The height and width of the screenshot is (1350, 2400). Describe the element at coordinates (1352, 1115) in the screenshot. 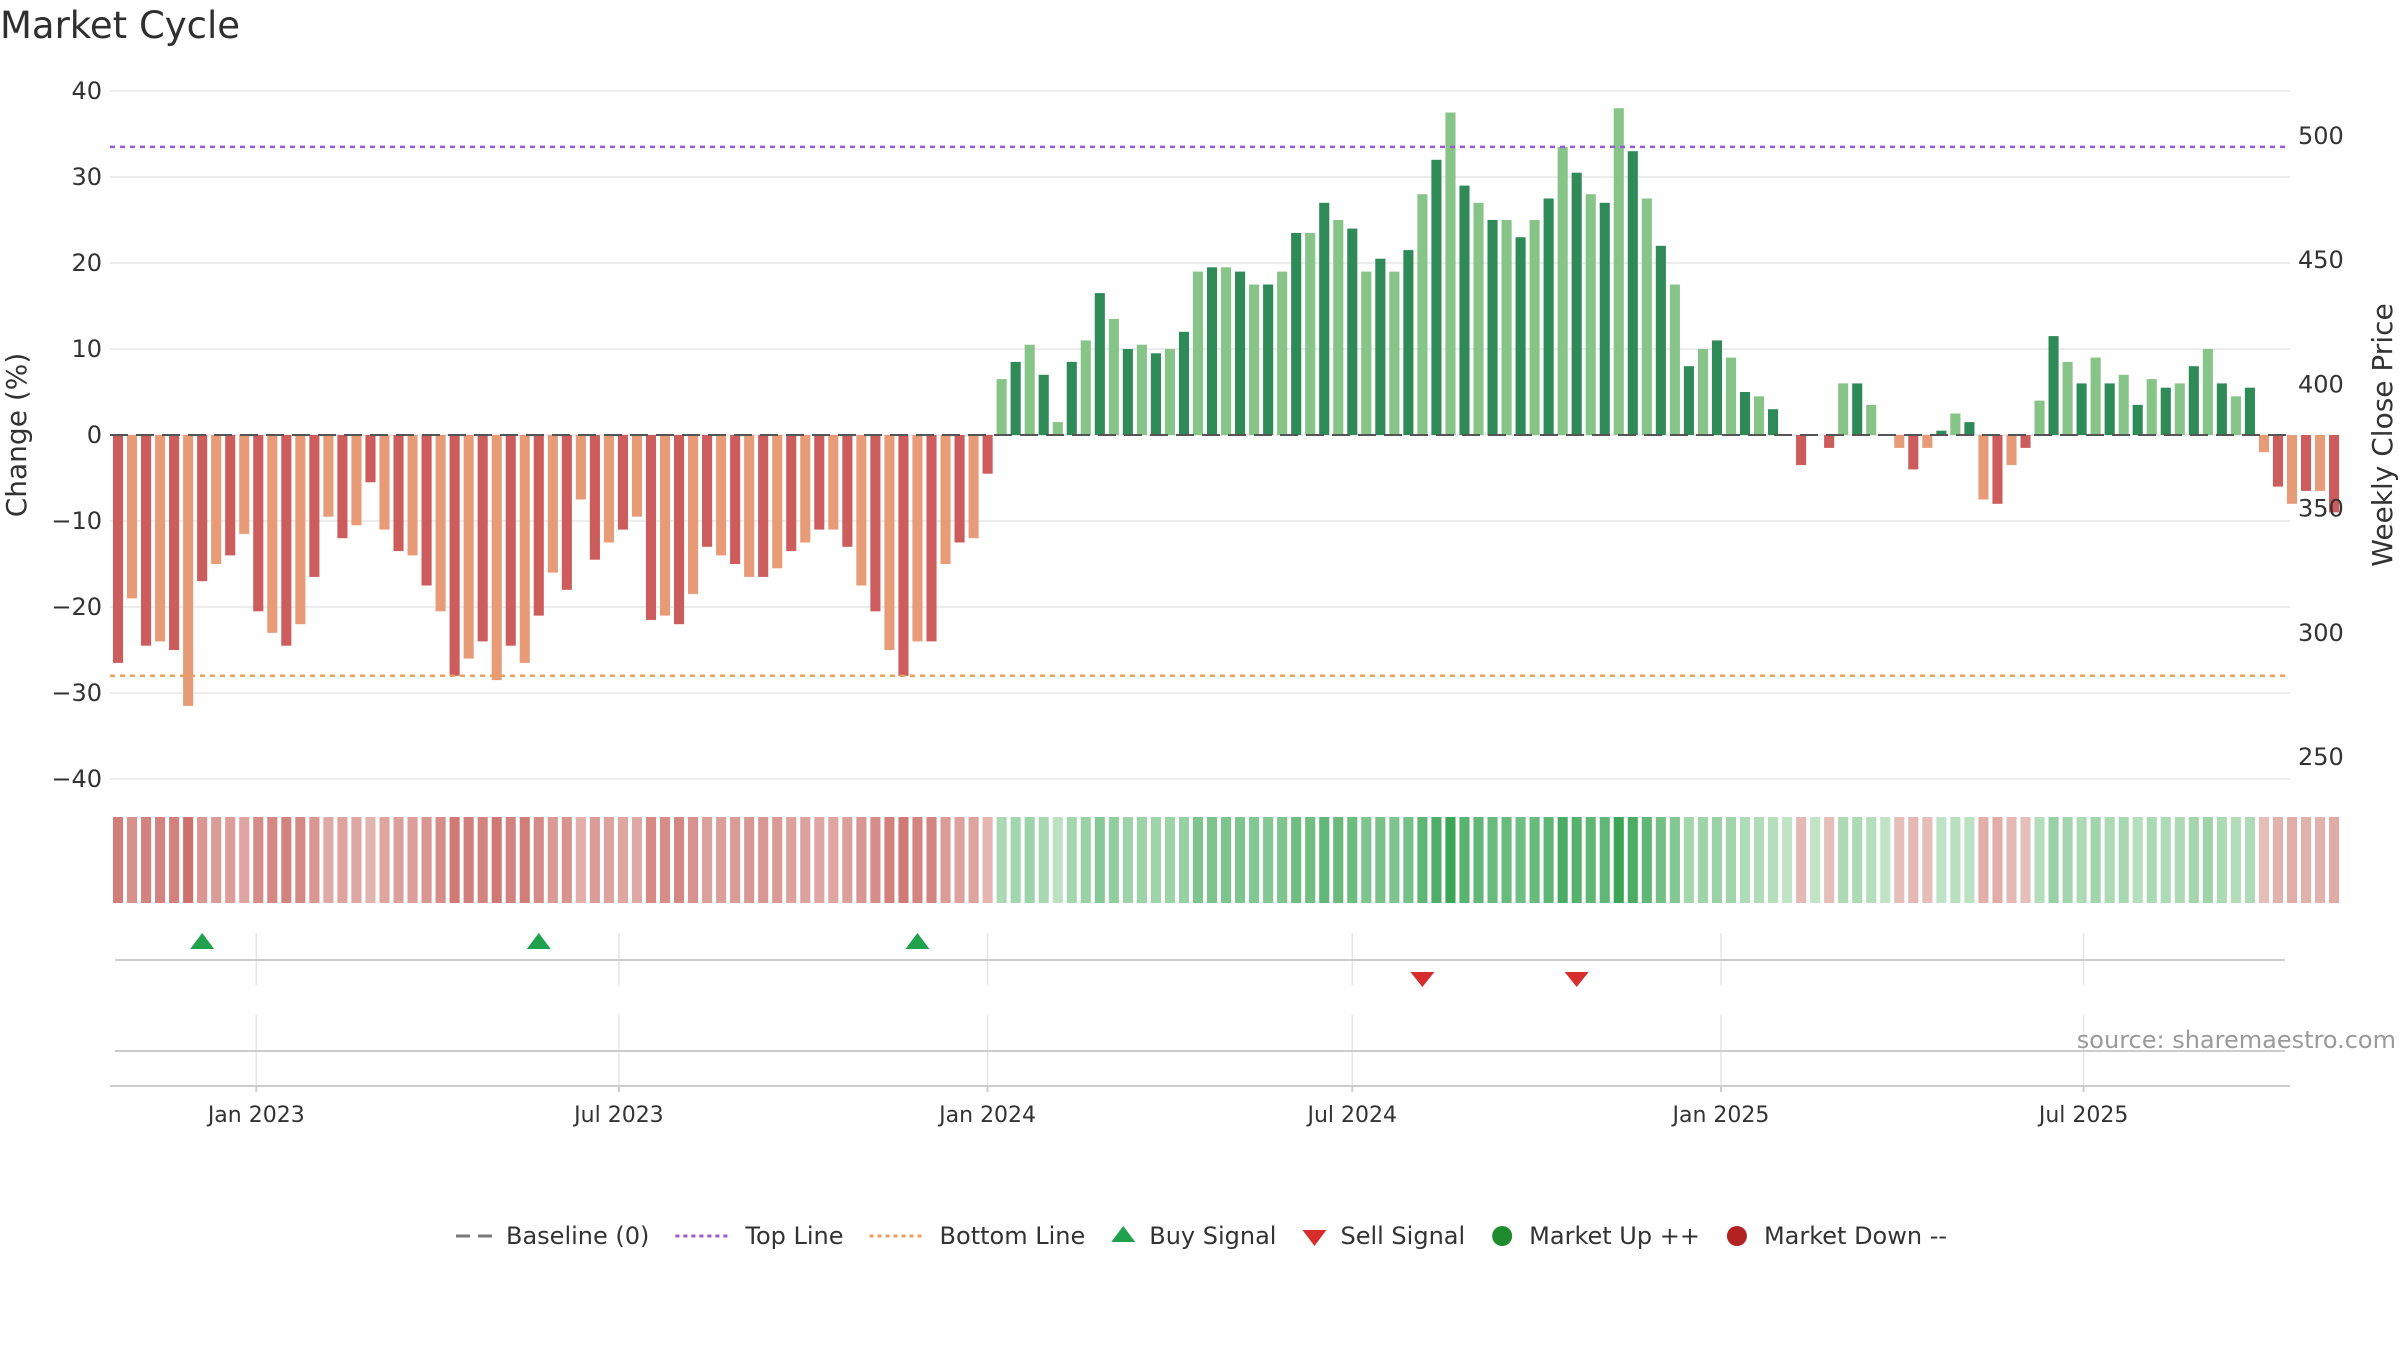

I see `x-tick-label: Jul 2024` at that location.